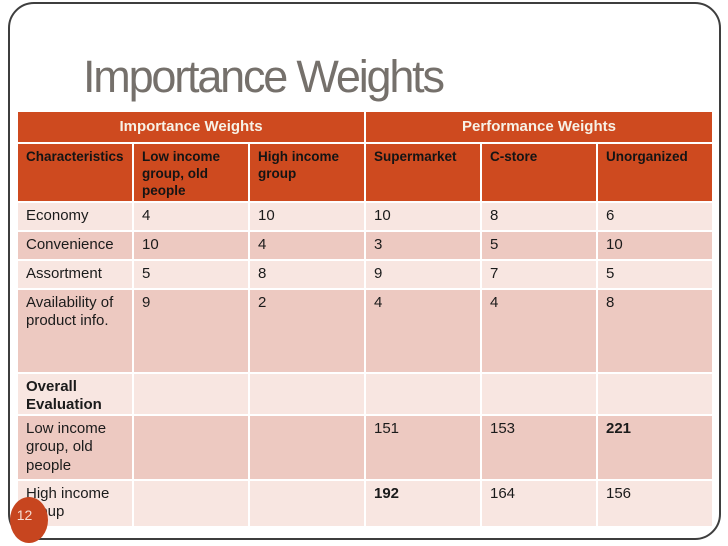 This screenshot has height=546, width=728. What do you see at coordinates (539, 274) in the screenshot?
I see `value-cell: 7` at bounding box center [539, 274].